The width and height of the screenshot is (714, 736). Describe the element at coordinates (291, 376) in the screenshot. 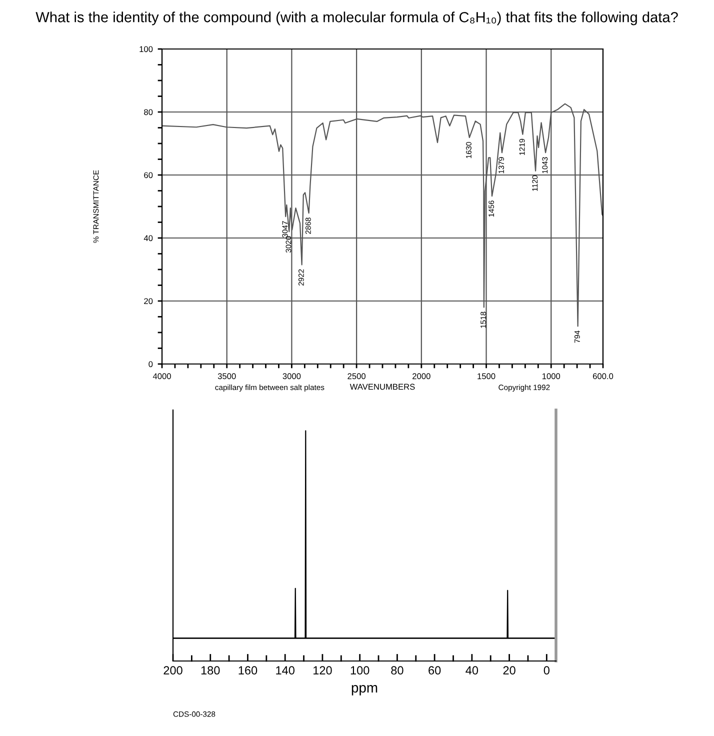

I see `x-tick-label: 3000` at that location.